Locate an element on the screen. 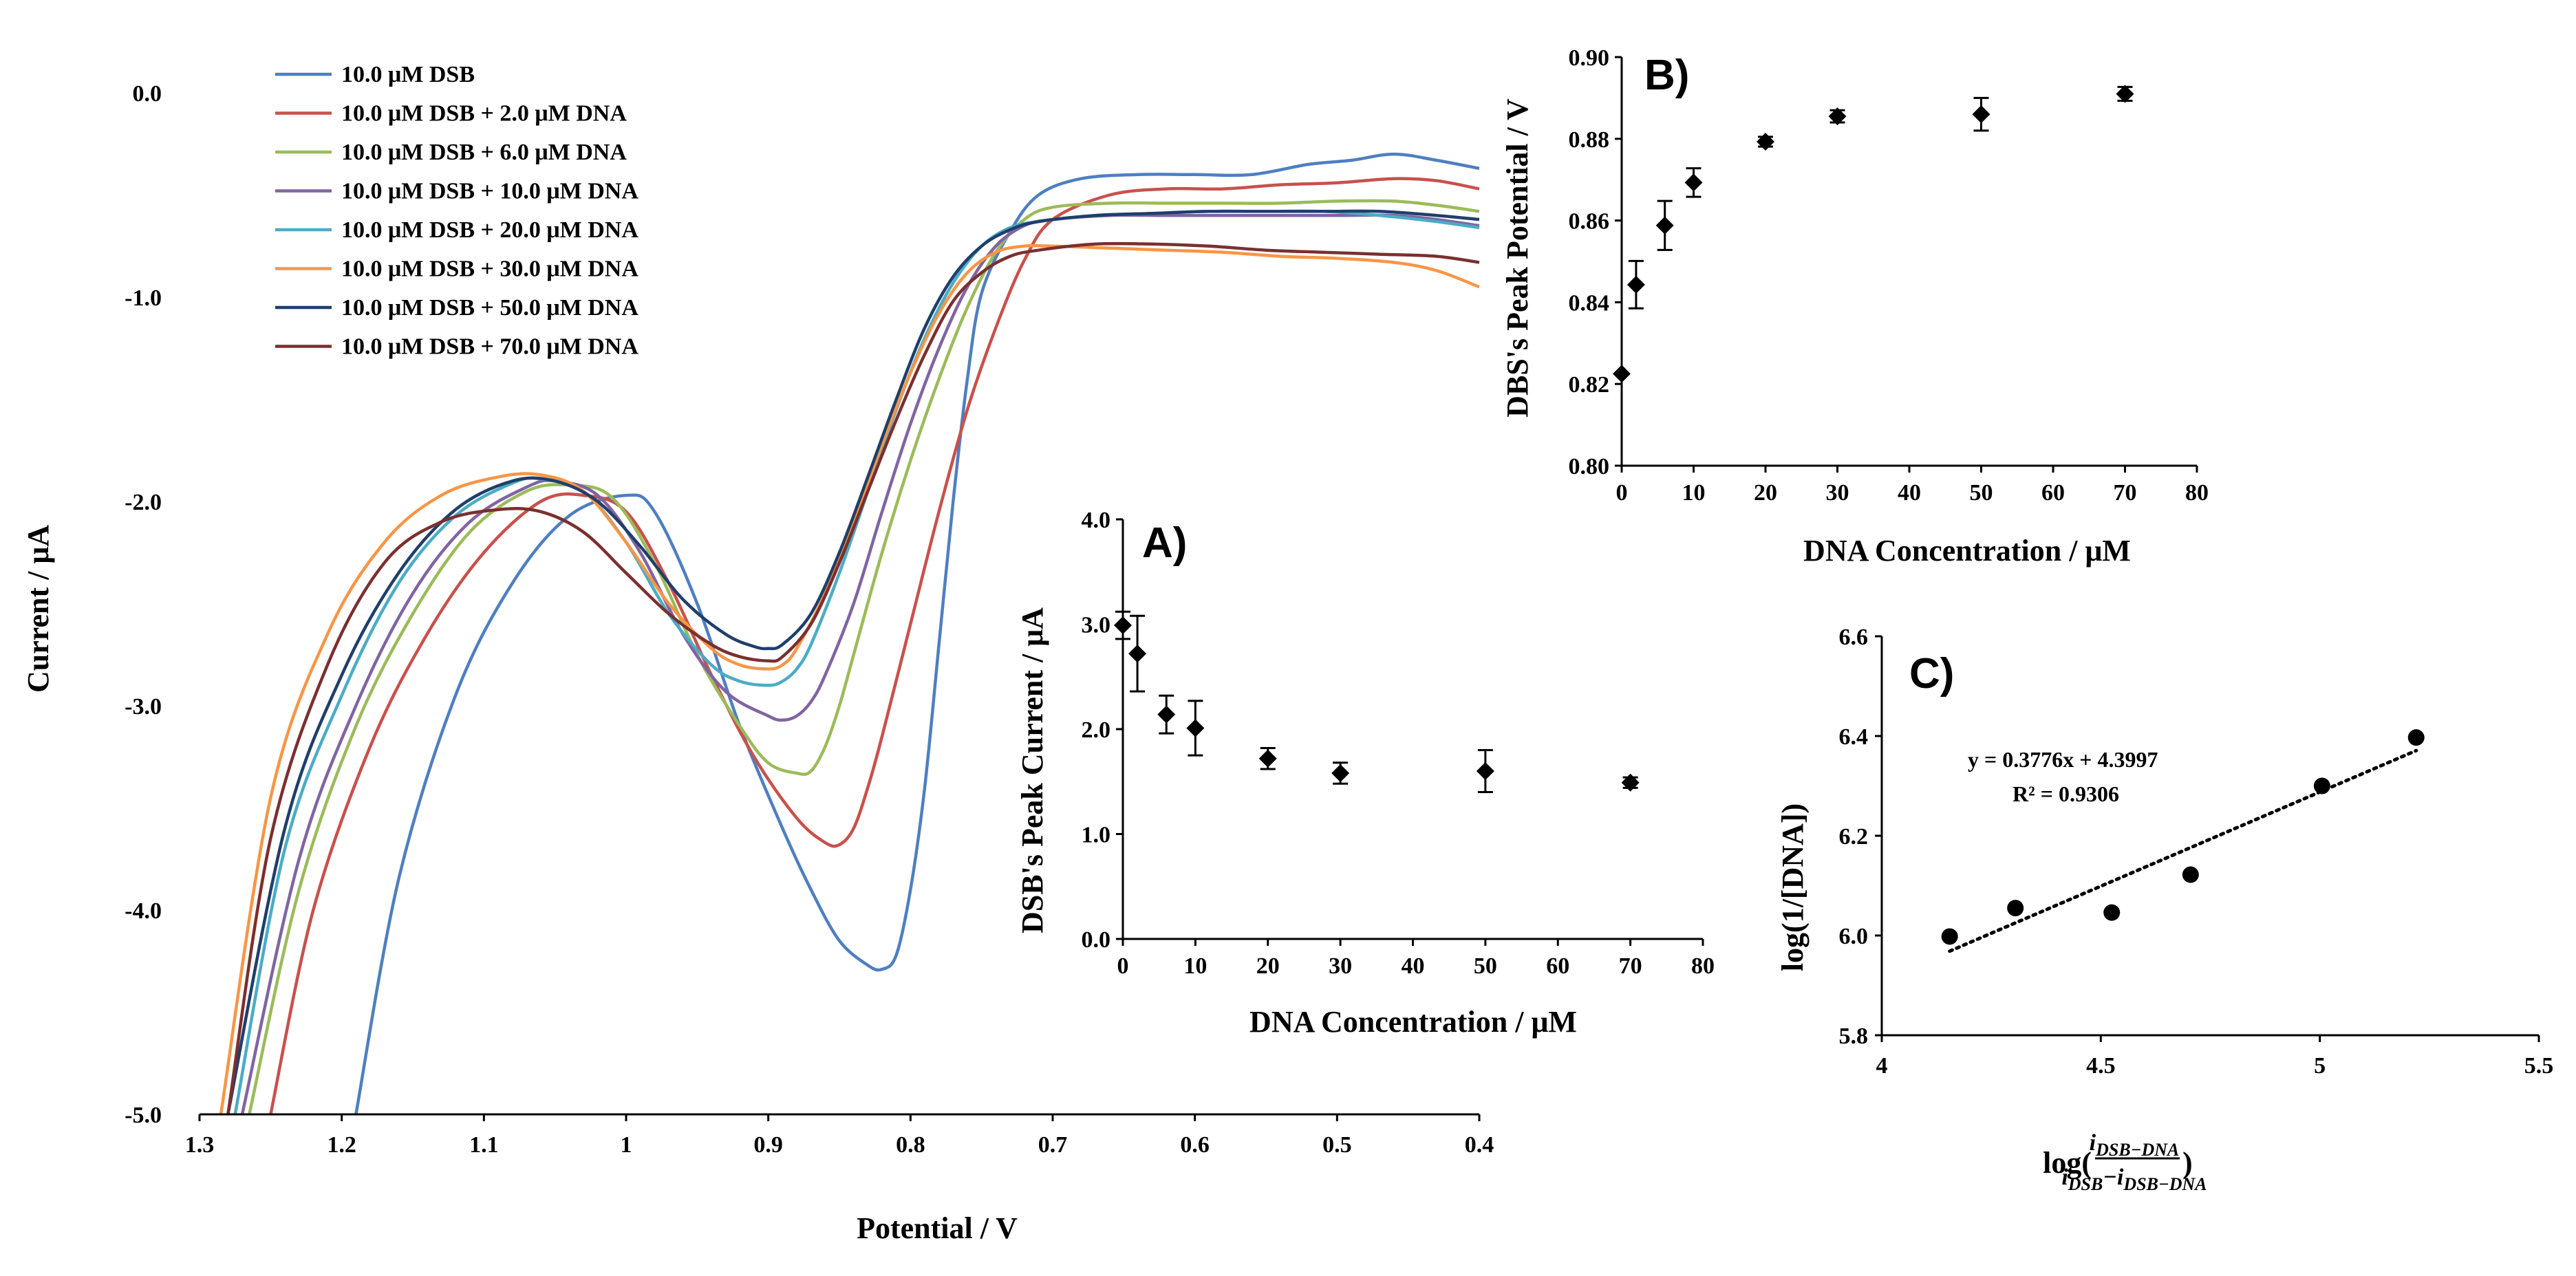 The width and height of the screenshot is (2576, 1276). legend-label: 10.0 μM DSB + 30.0 μM DNA is located at coordinates (489, 270).